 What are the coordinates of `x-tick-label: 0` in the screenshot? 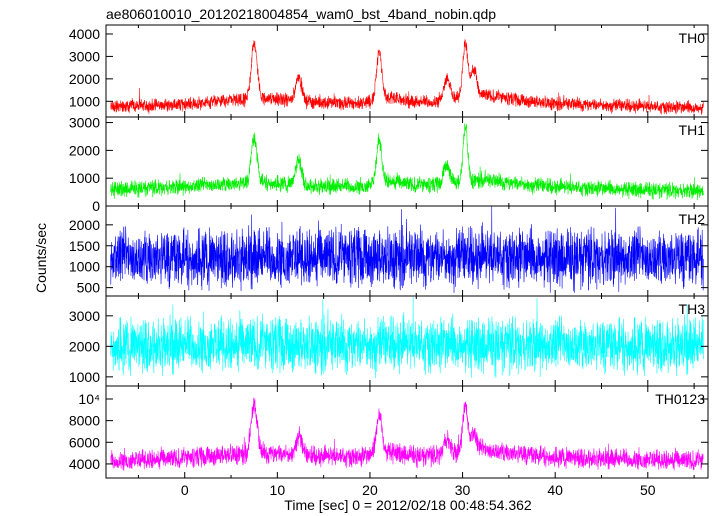 It's located at (185, 490).